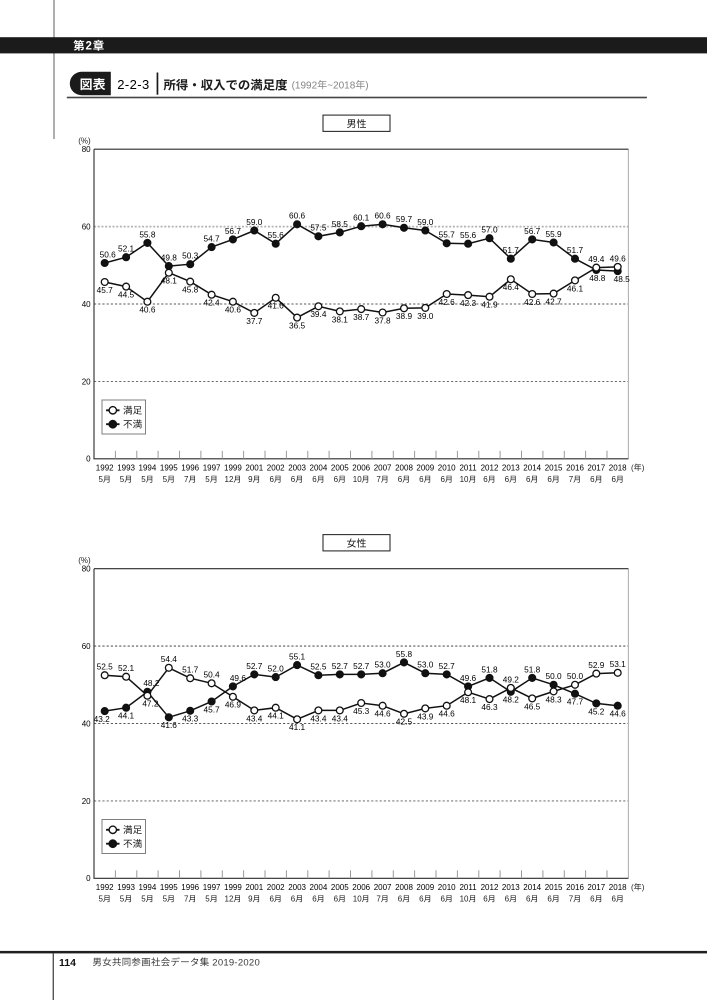 The width and height of the screenshot is (707, 1000). What do you see at coordinates (361, 467) in the screenshot?
I see `svg-text: 2006` at bounding box center [361, 467].